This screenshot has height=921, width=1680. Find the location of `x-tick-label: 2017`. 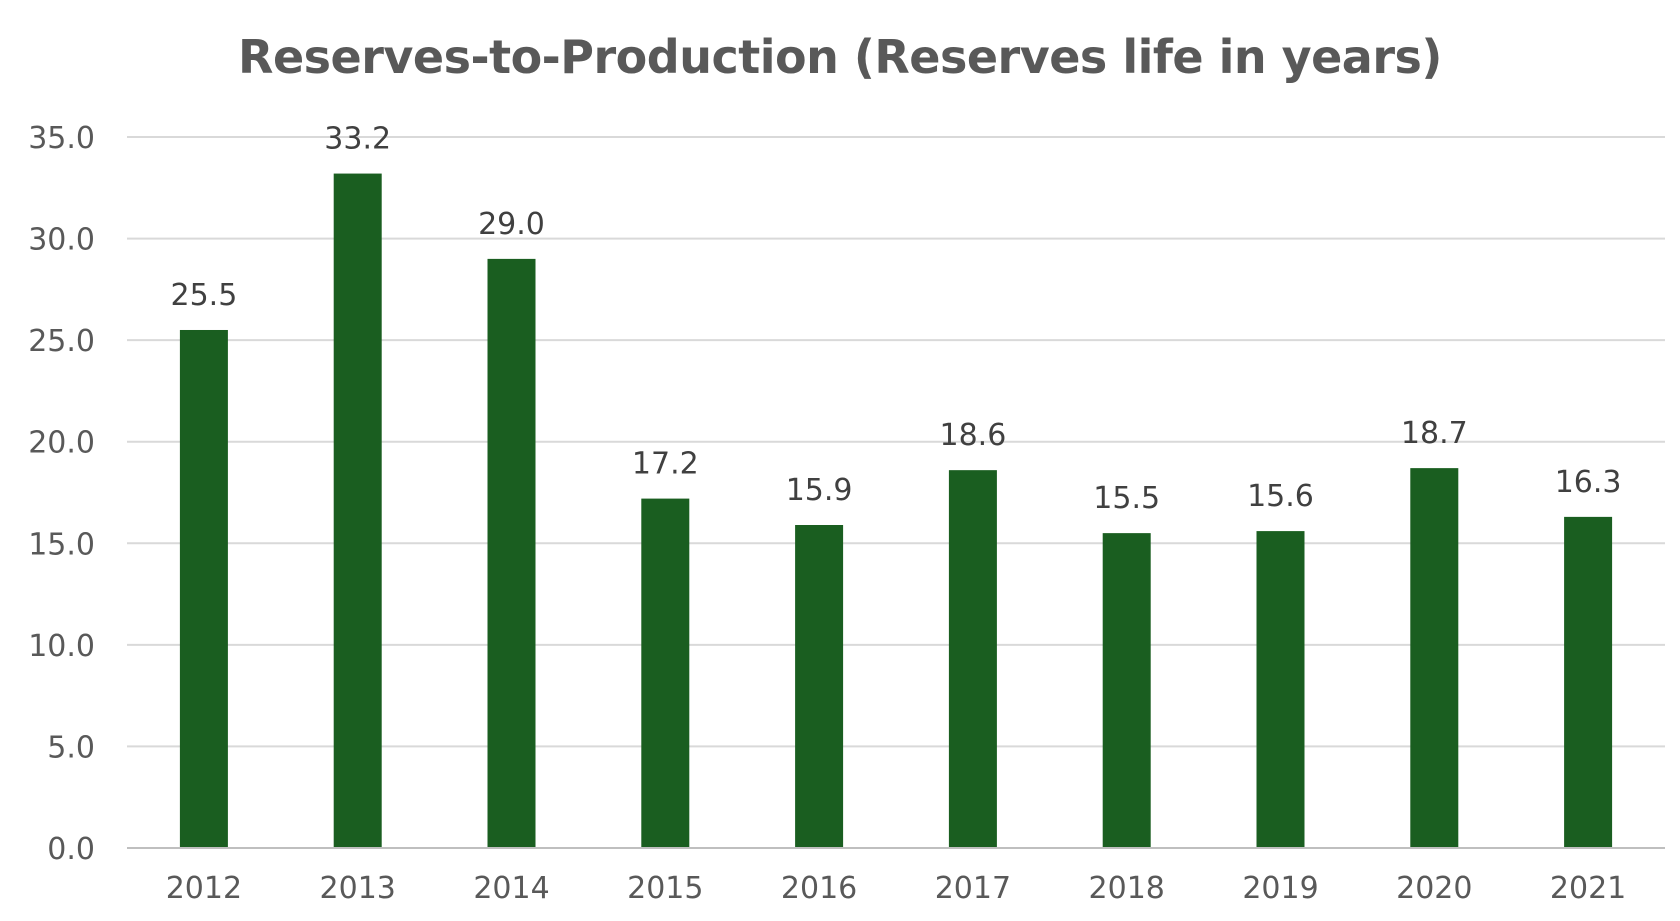

x-tick-label: 2017 is located at coordinates (973, 888).